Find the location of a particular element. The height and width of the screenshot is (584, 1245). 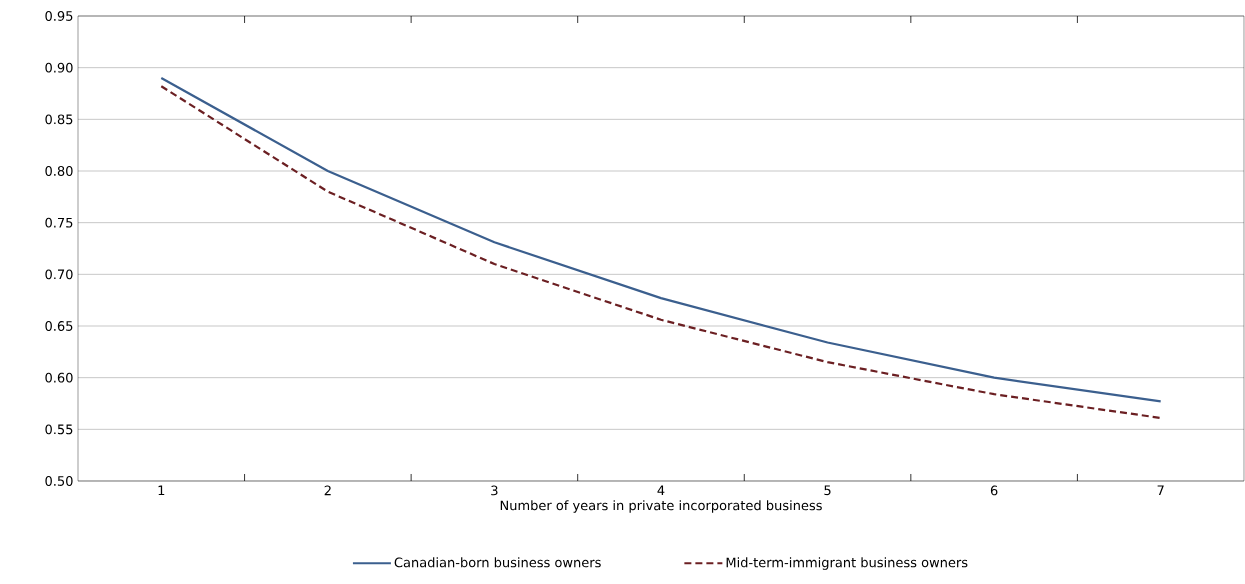

y-tick-label: 0.85 is located at coordinates (59, 119).